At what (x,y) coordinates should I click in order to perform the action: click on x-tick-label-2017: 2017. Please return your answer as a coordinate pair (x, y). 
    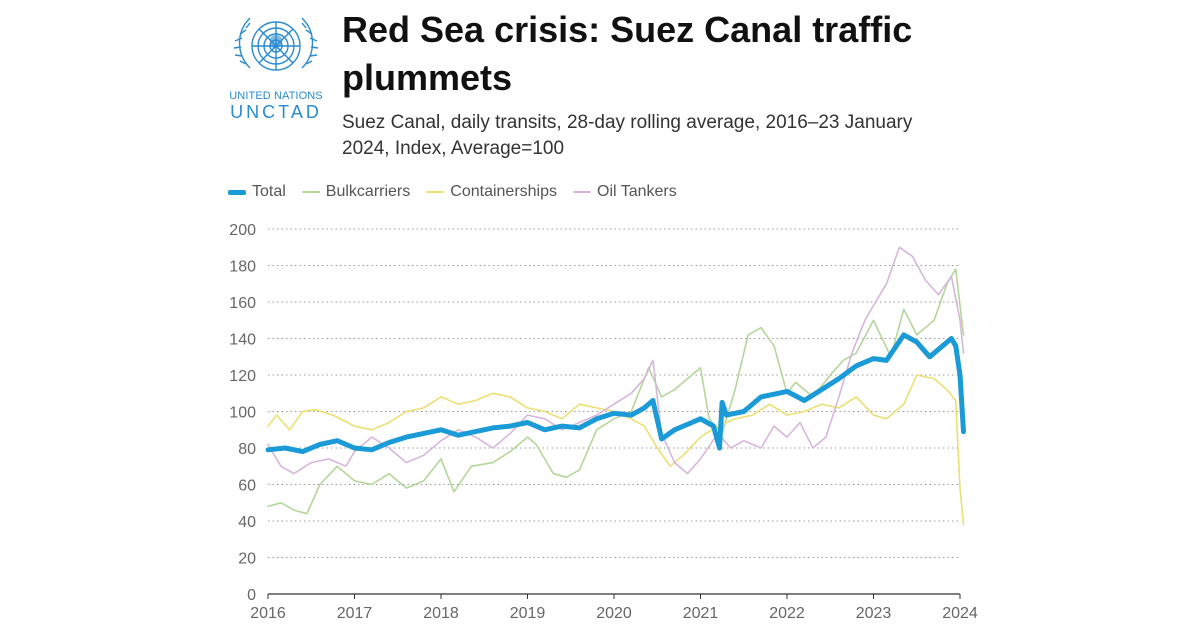
    Looking at the image, I should click on (355, 613).